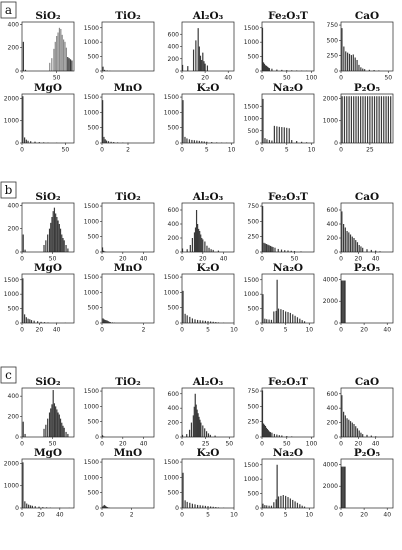 This screenshot has height=550, width=402. Describe the element at coordinates (174, 47) in the screenshot. I see `y-tick-label: 400` at that location.